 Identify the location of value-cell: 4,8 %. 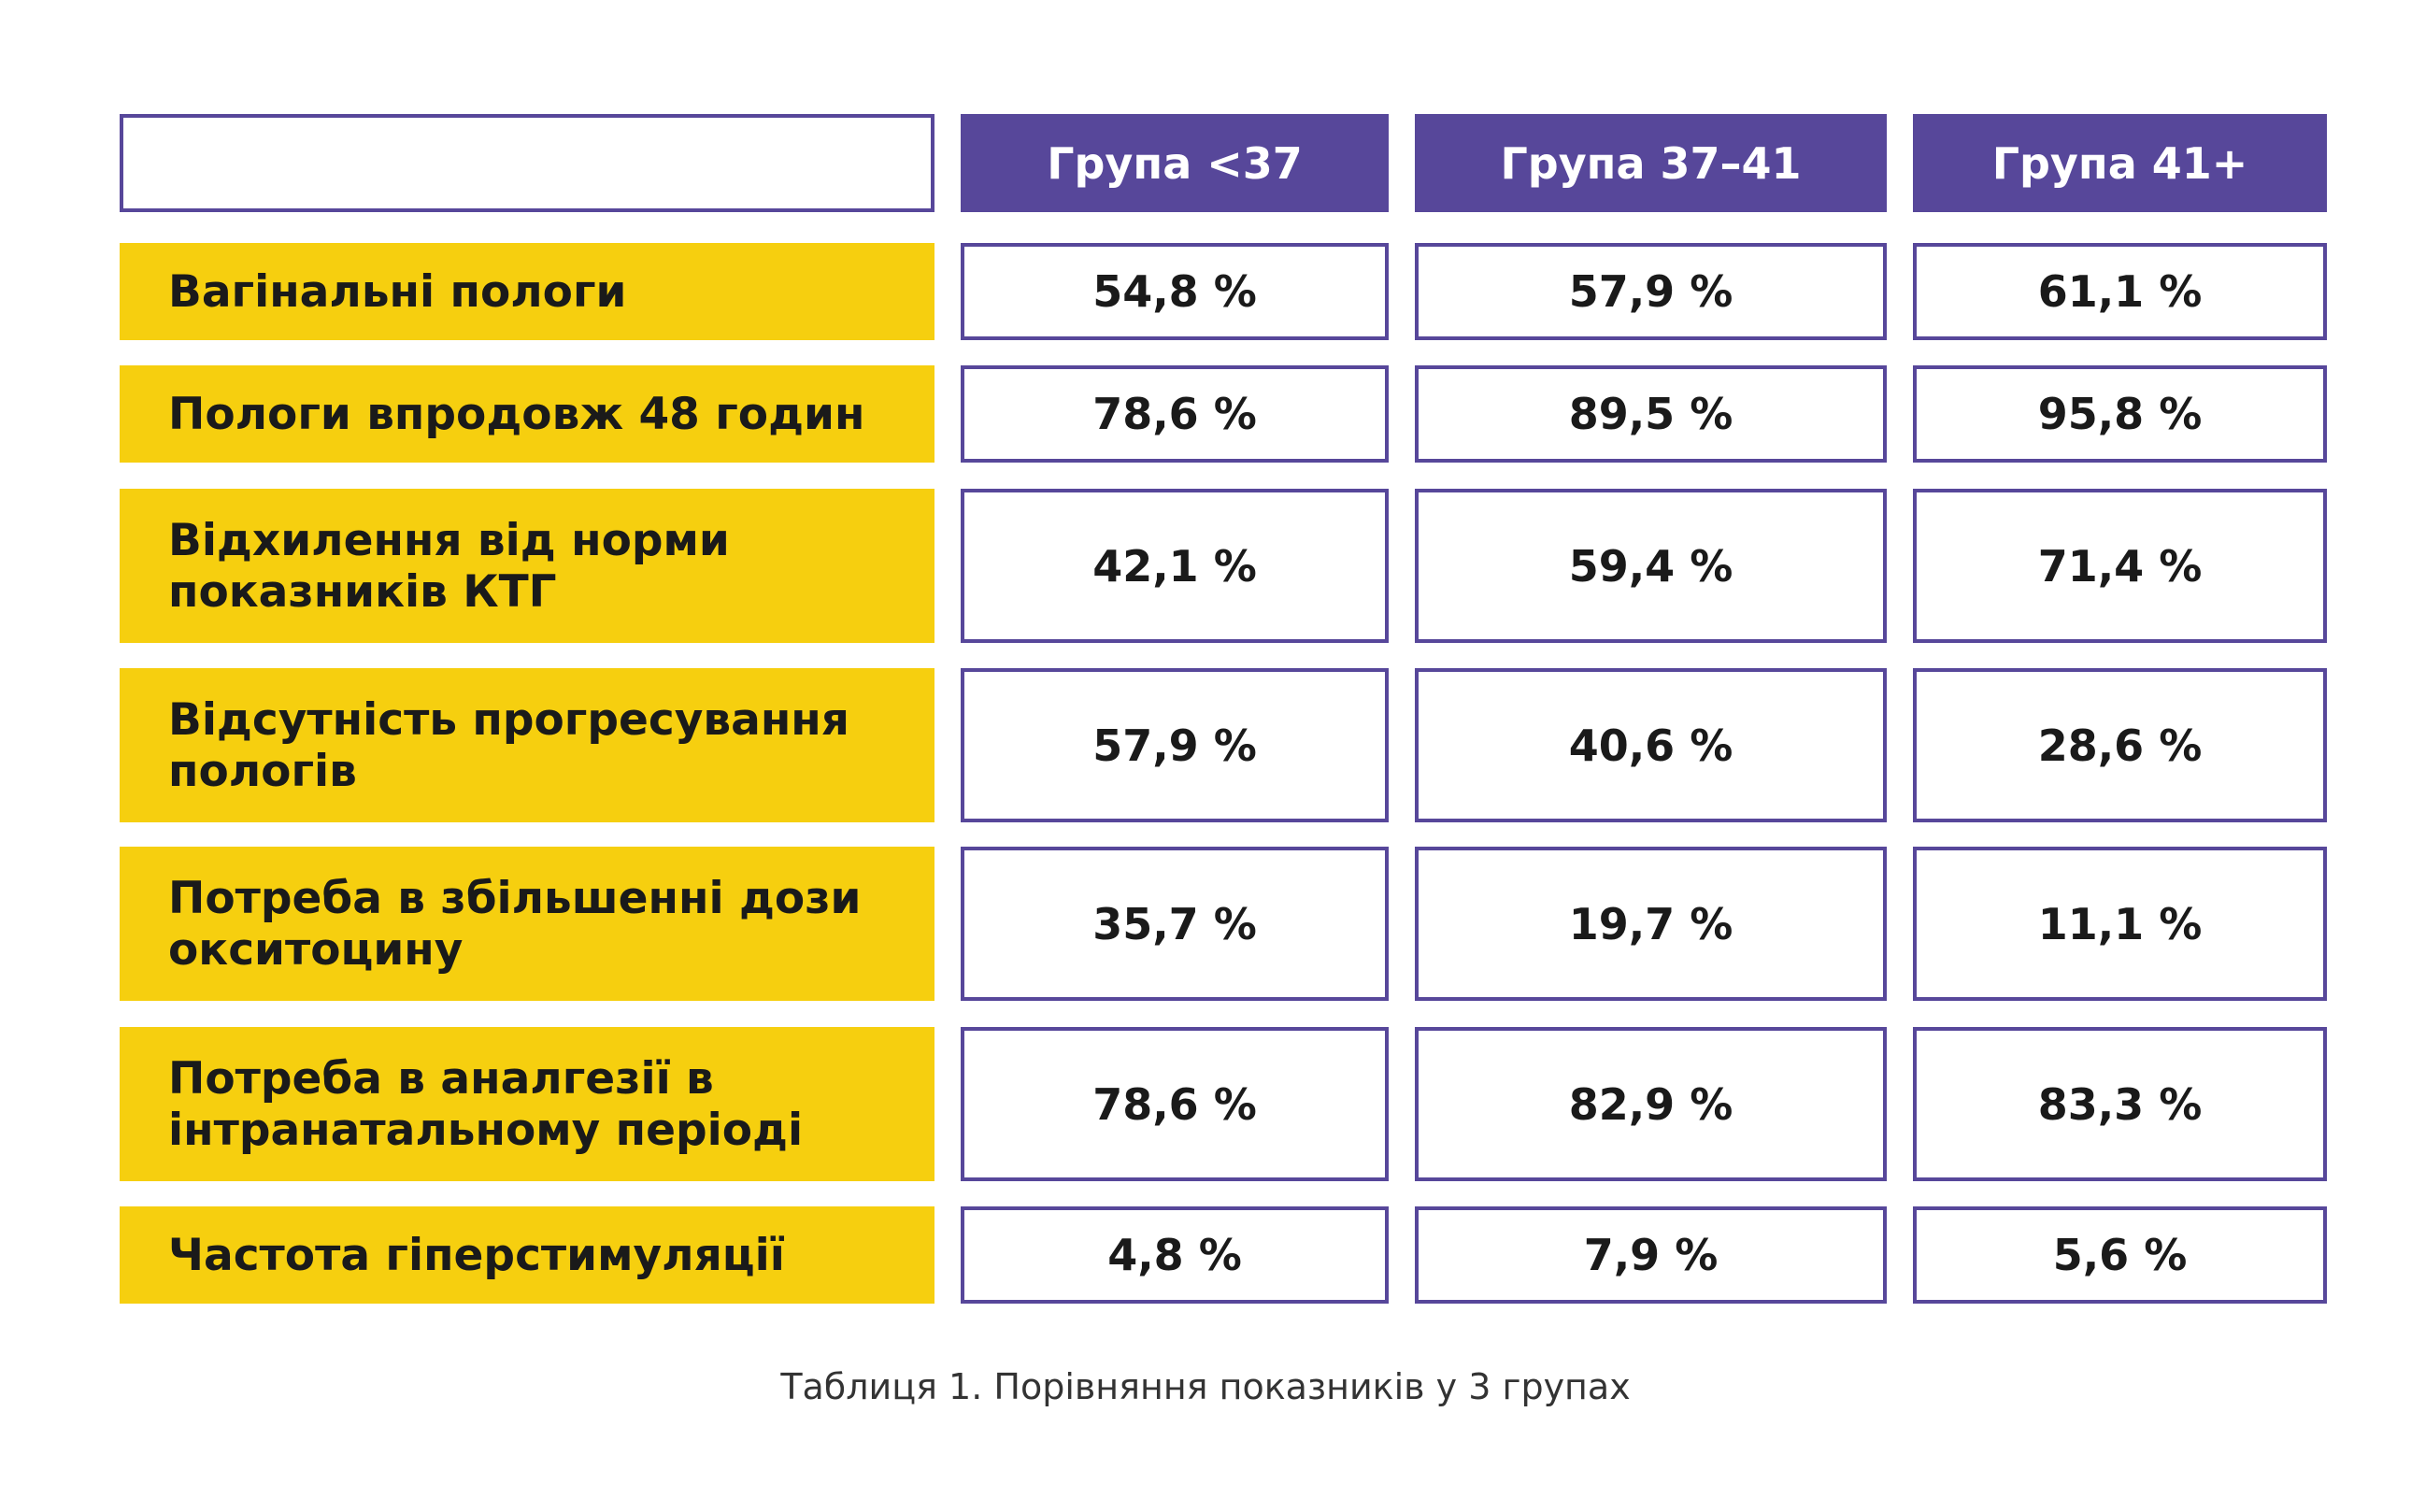
(1175, 1255).